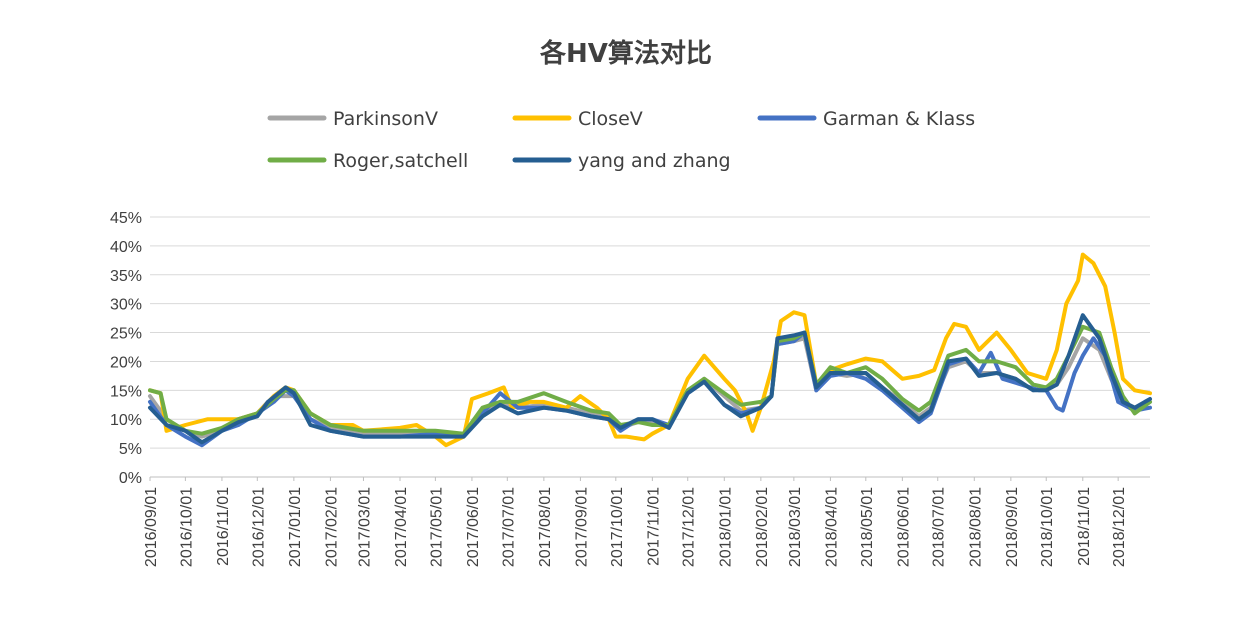  What do you see at coordinates (436, 527) in the screenshot?
I see `x-tick-label: 2017/05/01` at bounding box center [436, 527].